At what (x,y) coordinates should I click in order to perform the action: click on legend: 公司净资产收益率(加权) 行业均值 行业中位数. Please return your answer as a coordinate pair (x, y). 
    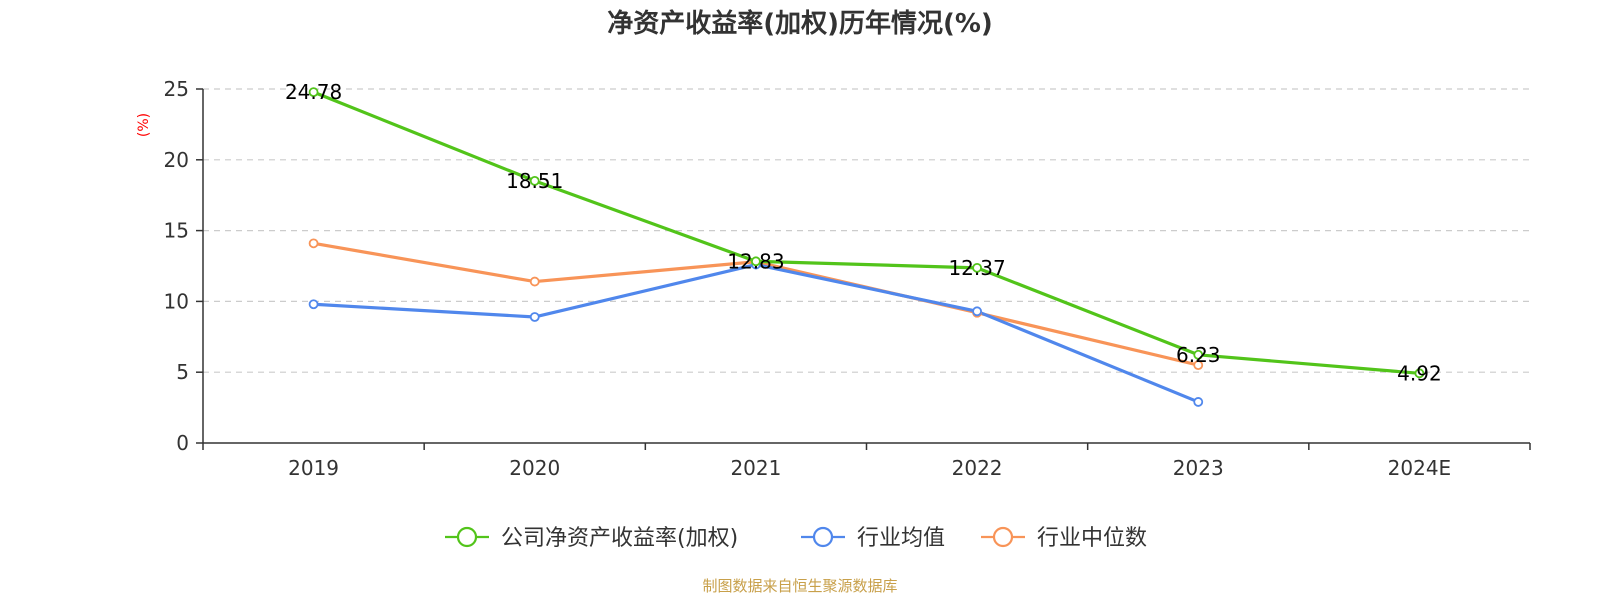
    Looking at the image, I should click on (796, 538).